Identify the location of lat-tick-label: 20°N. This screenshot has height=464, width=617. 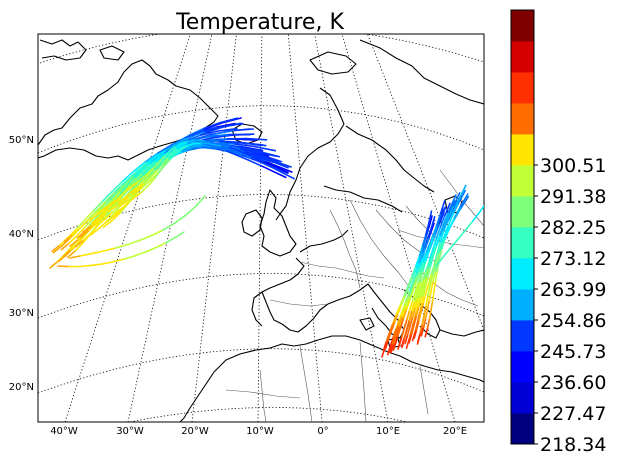
(21, 387).